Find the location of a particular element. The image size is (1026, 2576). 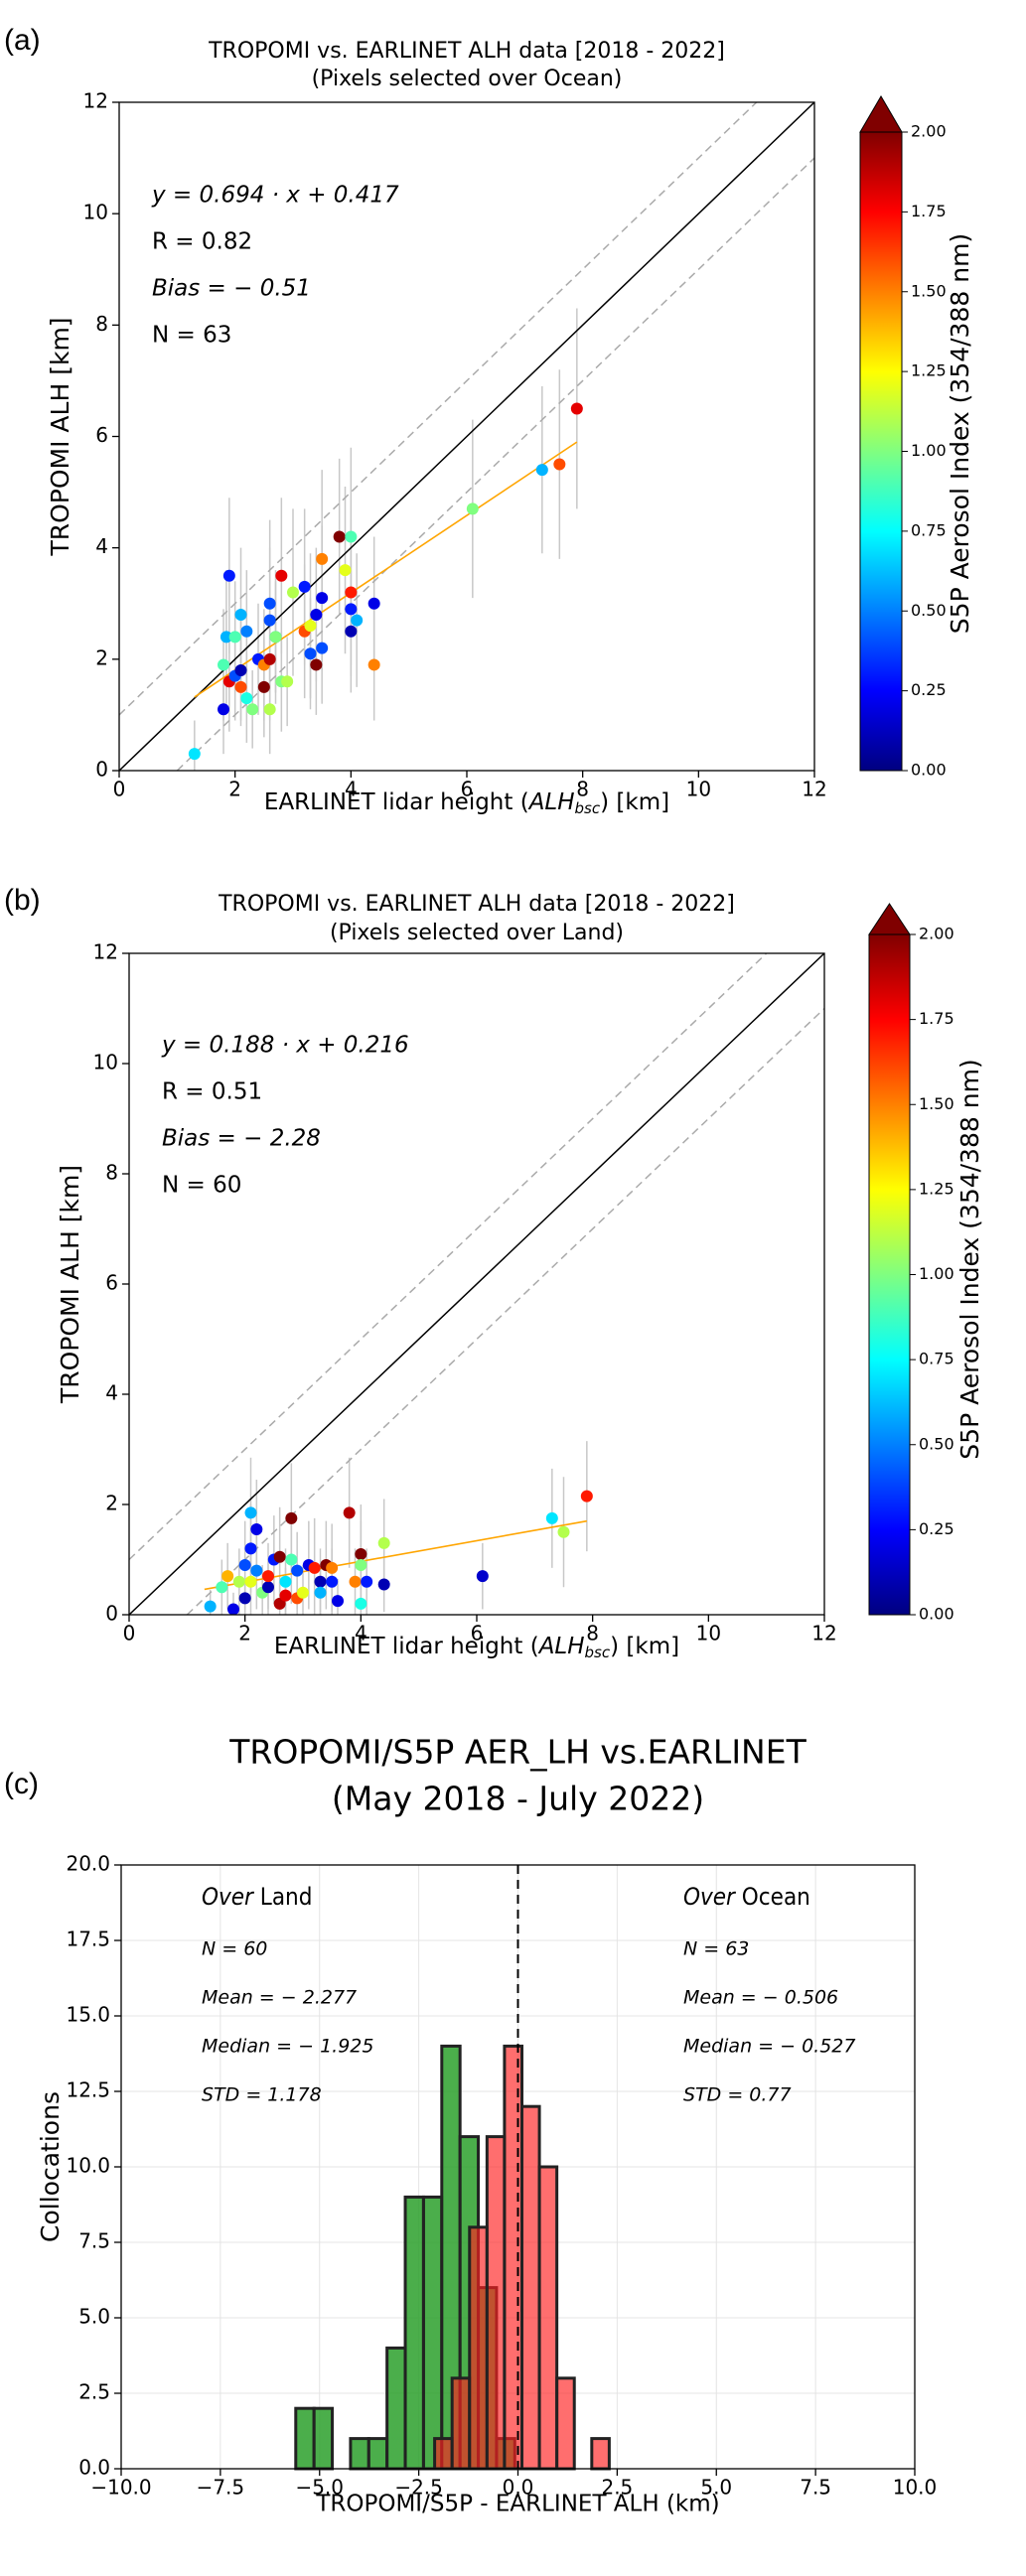

x-tick-label: 10 is located at coordinates (708, 1634).